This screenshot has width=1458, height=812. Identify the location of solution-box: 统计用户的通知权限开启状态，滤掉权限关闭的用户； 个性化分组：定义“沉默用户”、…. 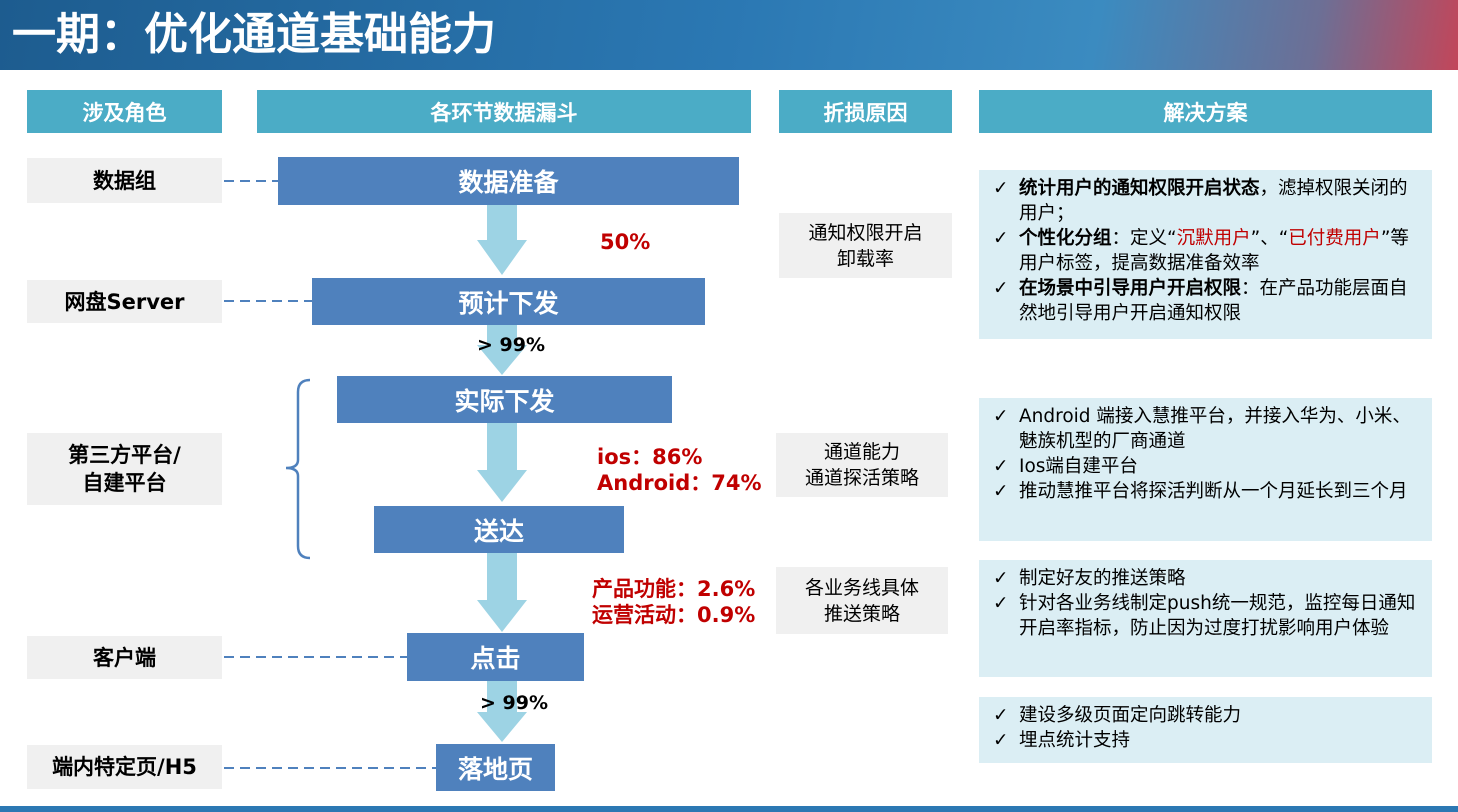
(1205, 254).